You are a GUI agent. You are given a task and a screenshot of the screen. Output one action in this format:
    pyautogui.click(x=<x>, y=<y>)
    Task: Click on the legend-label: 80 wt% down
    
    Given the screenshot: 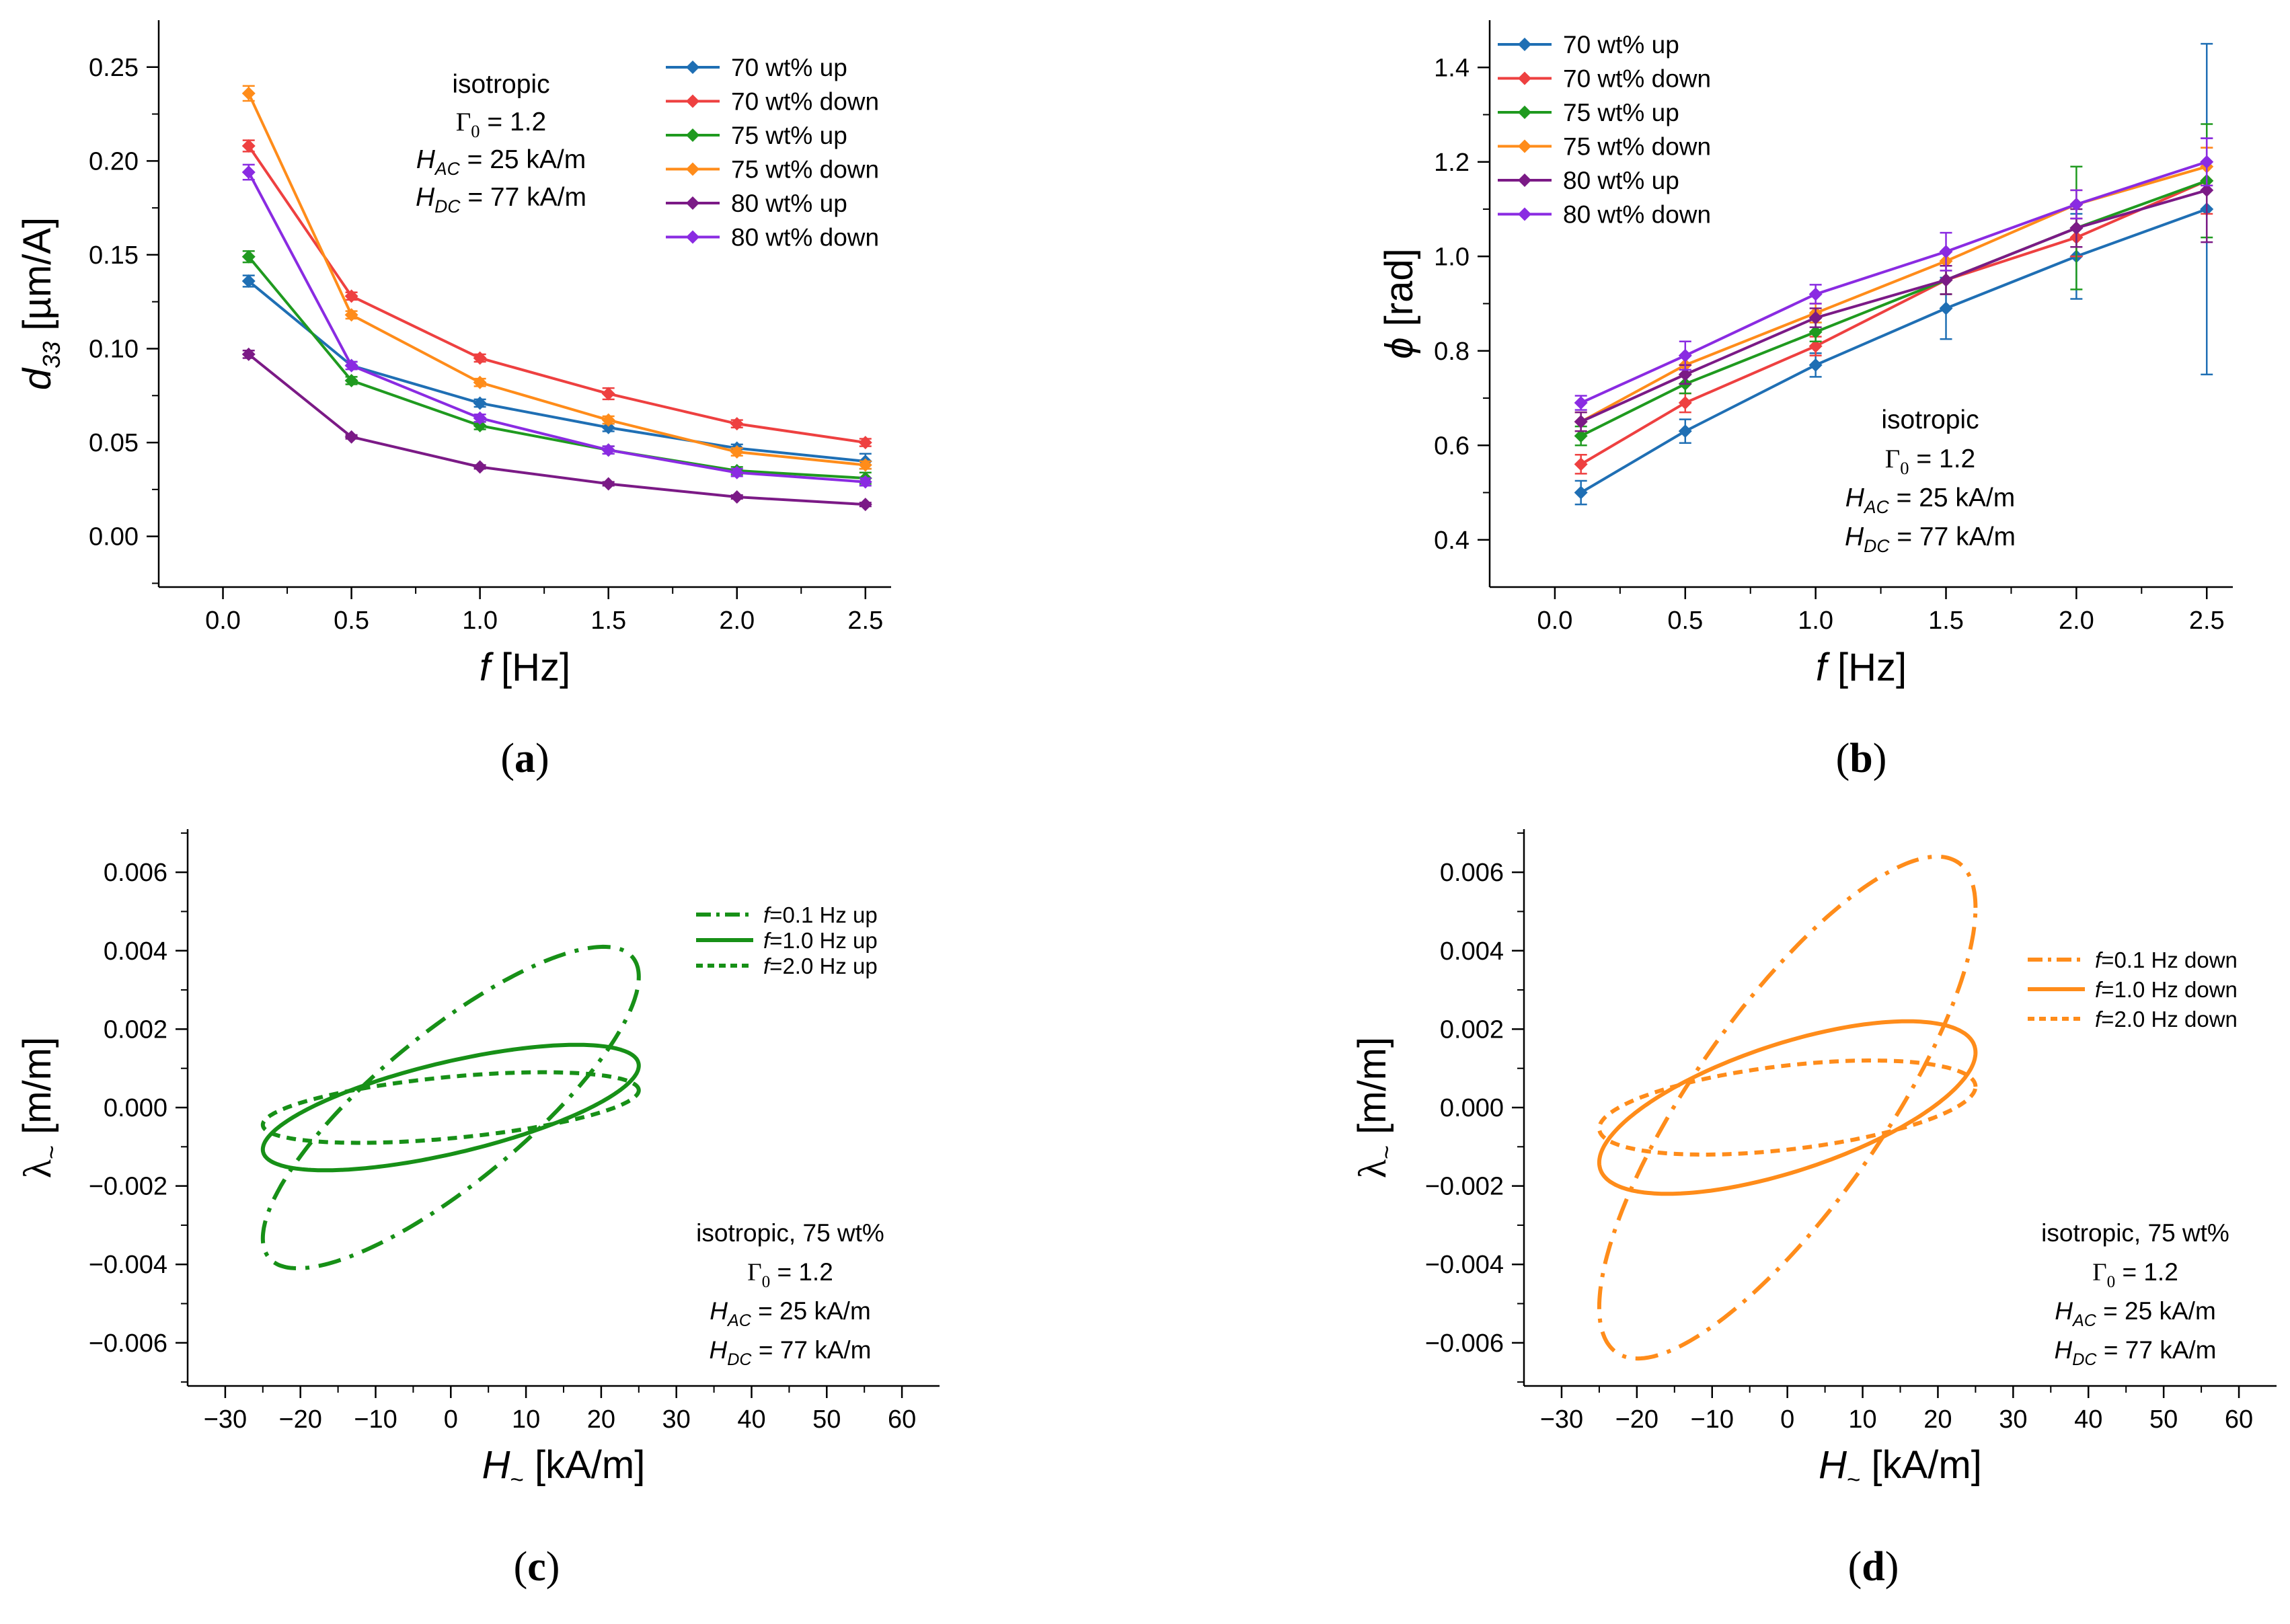 What is the action you would take?
    pyautogui.click(x=1637, y=215)
    